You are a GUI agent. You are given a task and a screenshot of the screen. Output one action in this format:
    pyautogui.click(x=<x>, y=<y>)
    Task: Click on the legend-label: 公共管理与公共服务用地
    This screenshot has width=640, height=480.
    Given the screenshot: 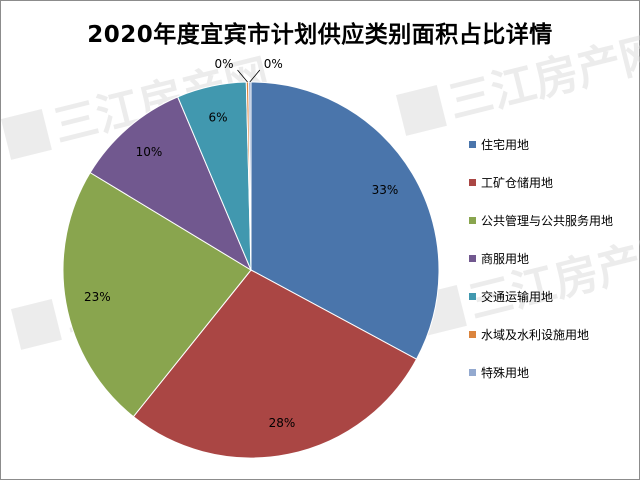 What is the action you would take?
    pyautogui.click(x=547, y=221)
    